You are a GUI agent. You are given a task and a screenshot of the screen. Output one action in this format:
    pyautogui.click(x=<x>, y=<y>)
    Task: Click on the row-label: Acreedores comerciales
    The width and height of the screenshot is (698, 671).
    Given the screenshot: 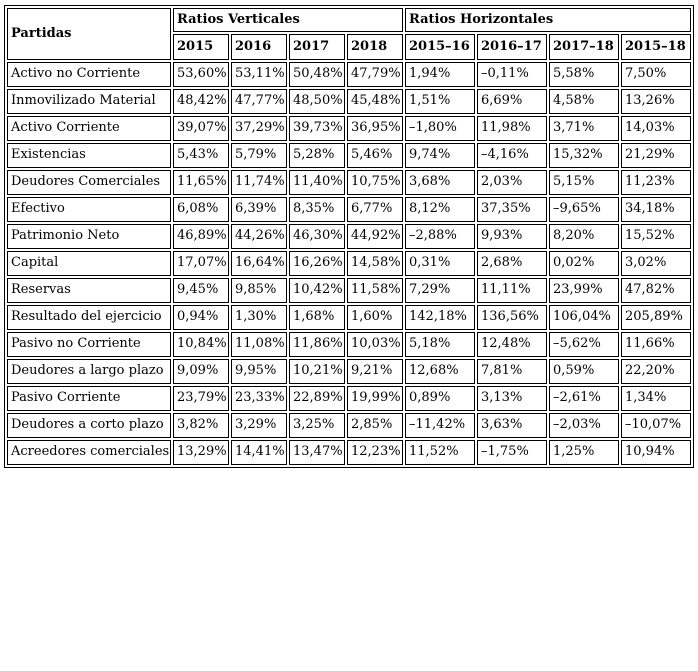 What is the action you would take?
    pyautogui.click(x=89, y=452)
    